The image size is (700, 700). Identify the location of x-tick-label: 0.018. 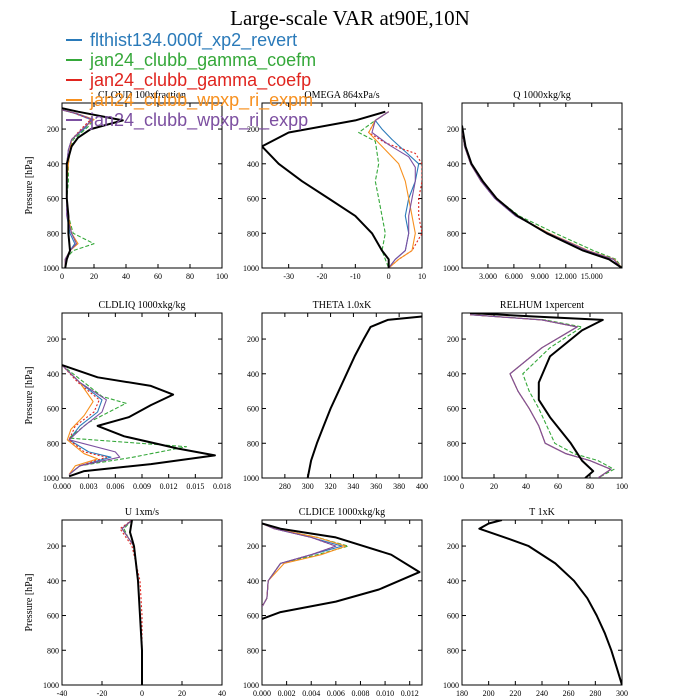
(222, 486).